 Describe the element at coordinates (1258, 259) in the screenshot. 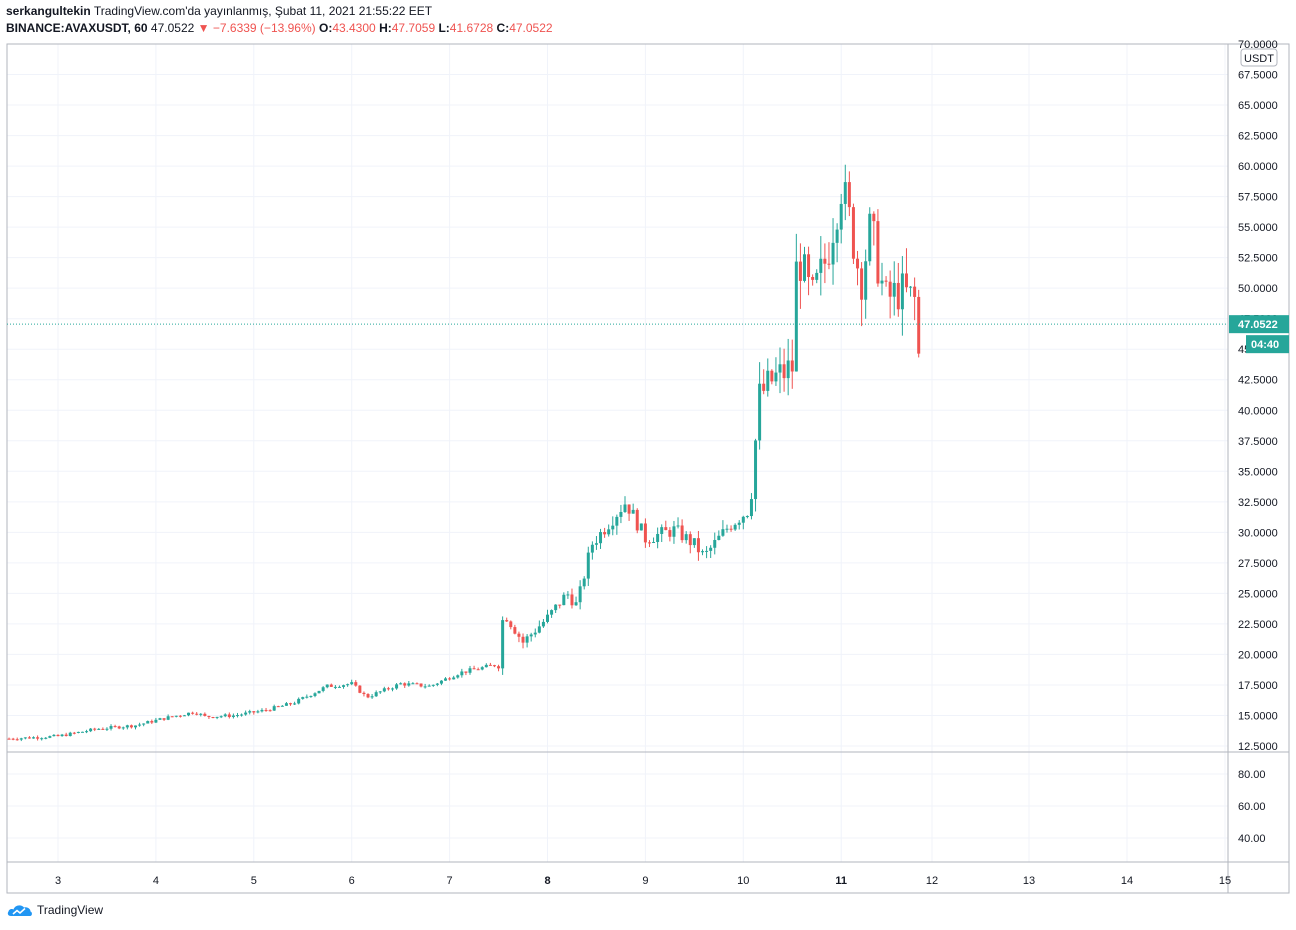

I see `price-tick-label: 52.5000` at that location.